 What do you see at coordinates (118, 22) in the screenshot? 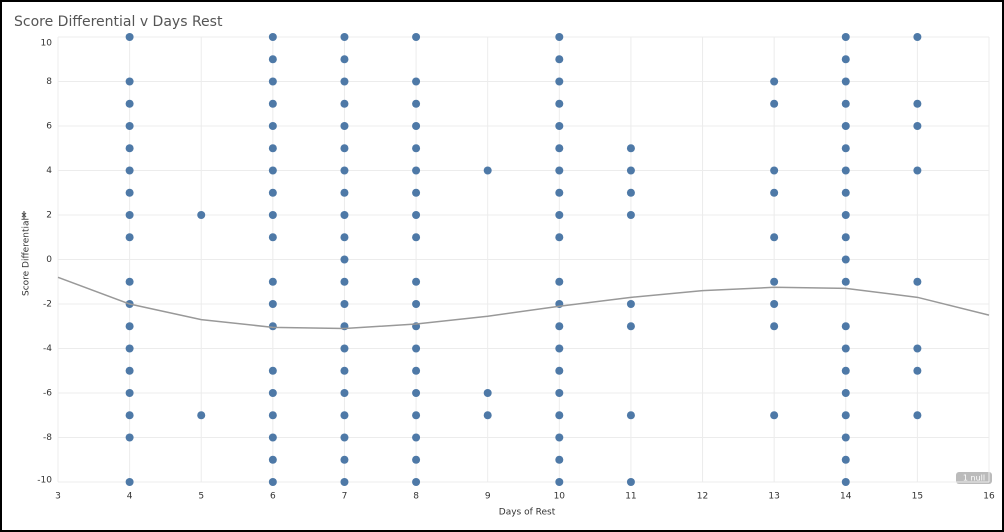
I see `chart-title: Score Differential v Days Rest` at bounding box center [118, 22].